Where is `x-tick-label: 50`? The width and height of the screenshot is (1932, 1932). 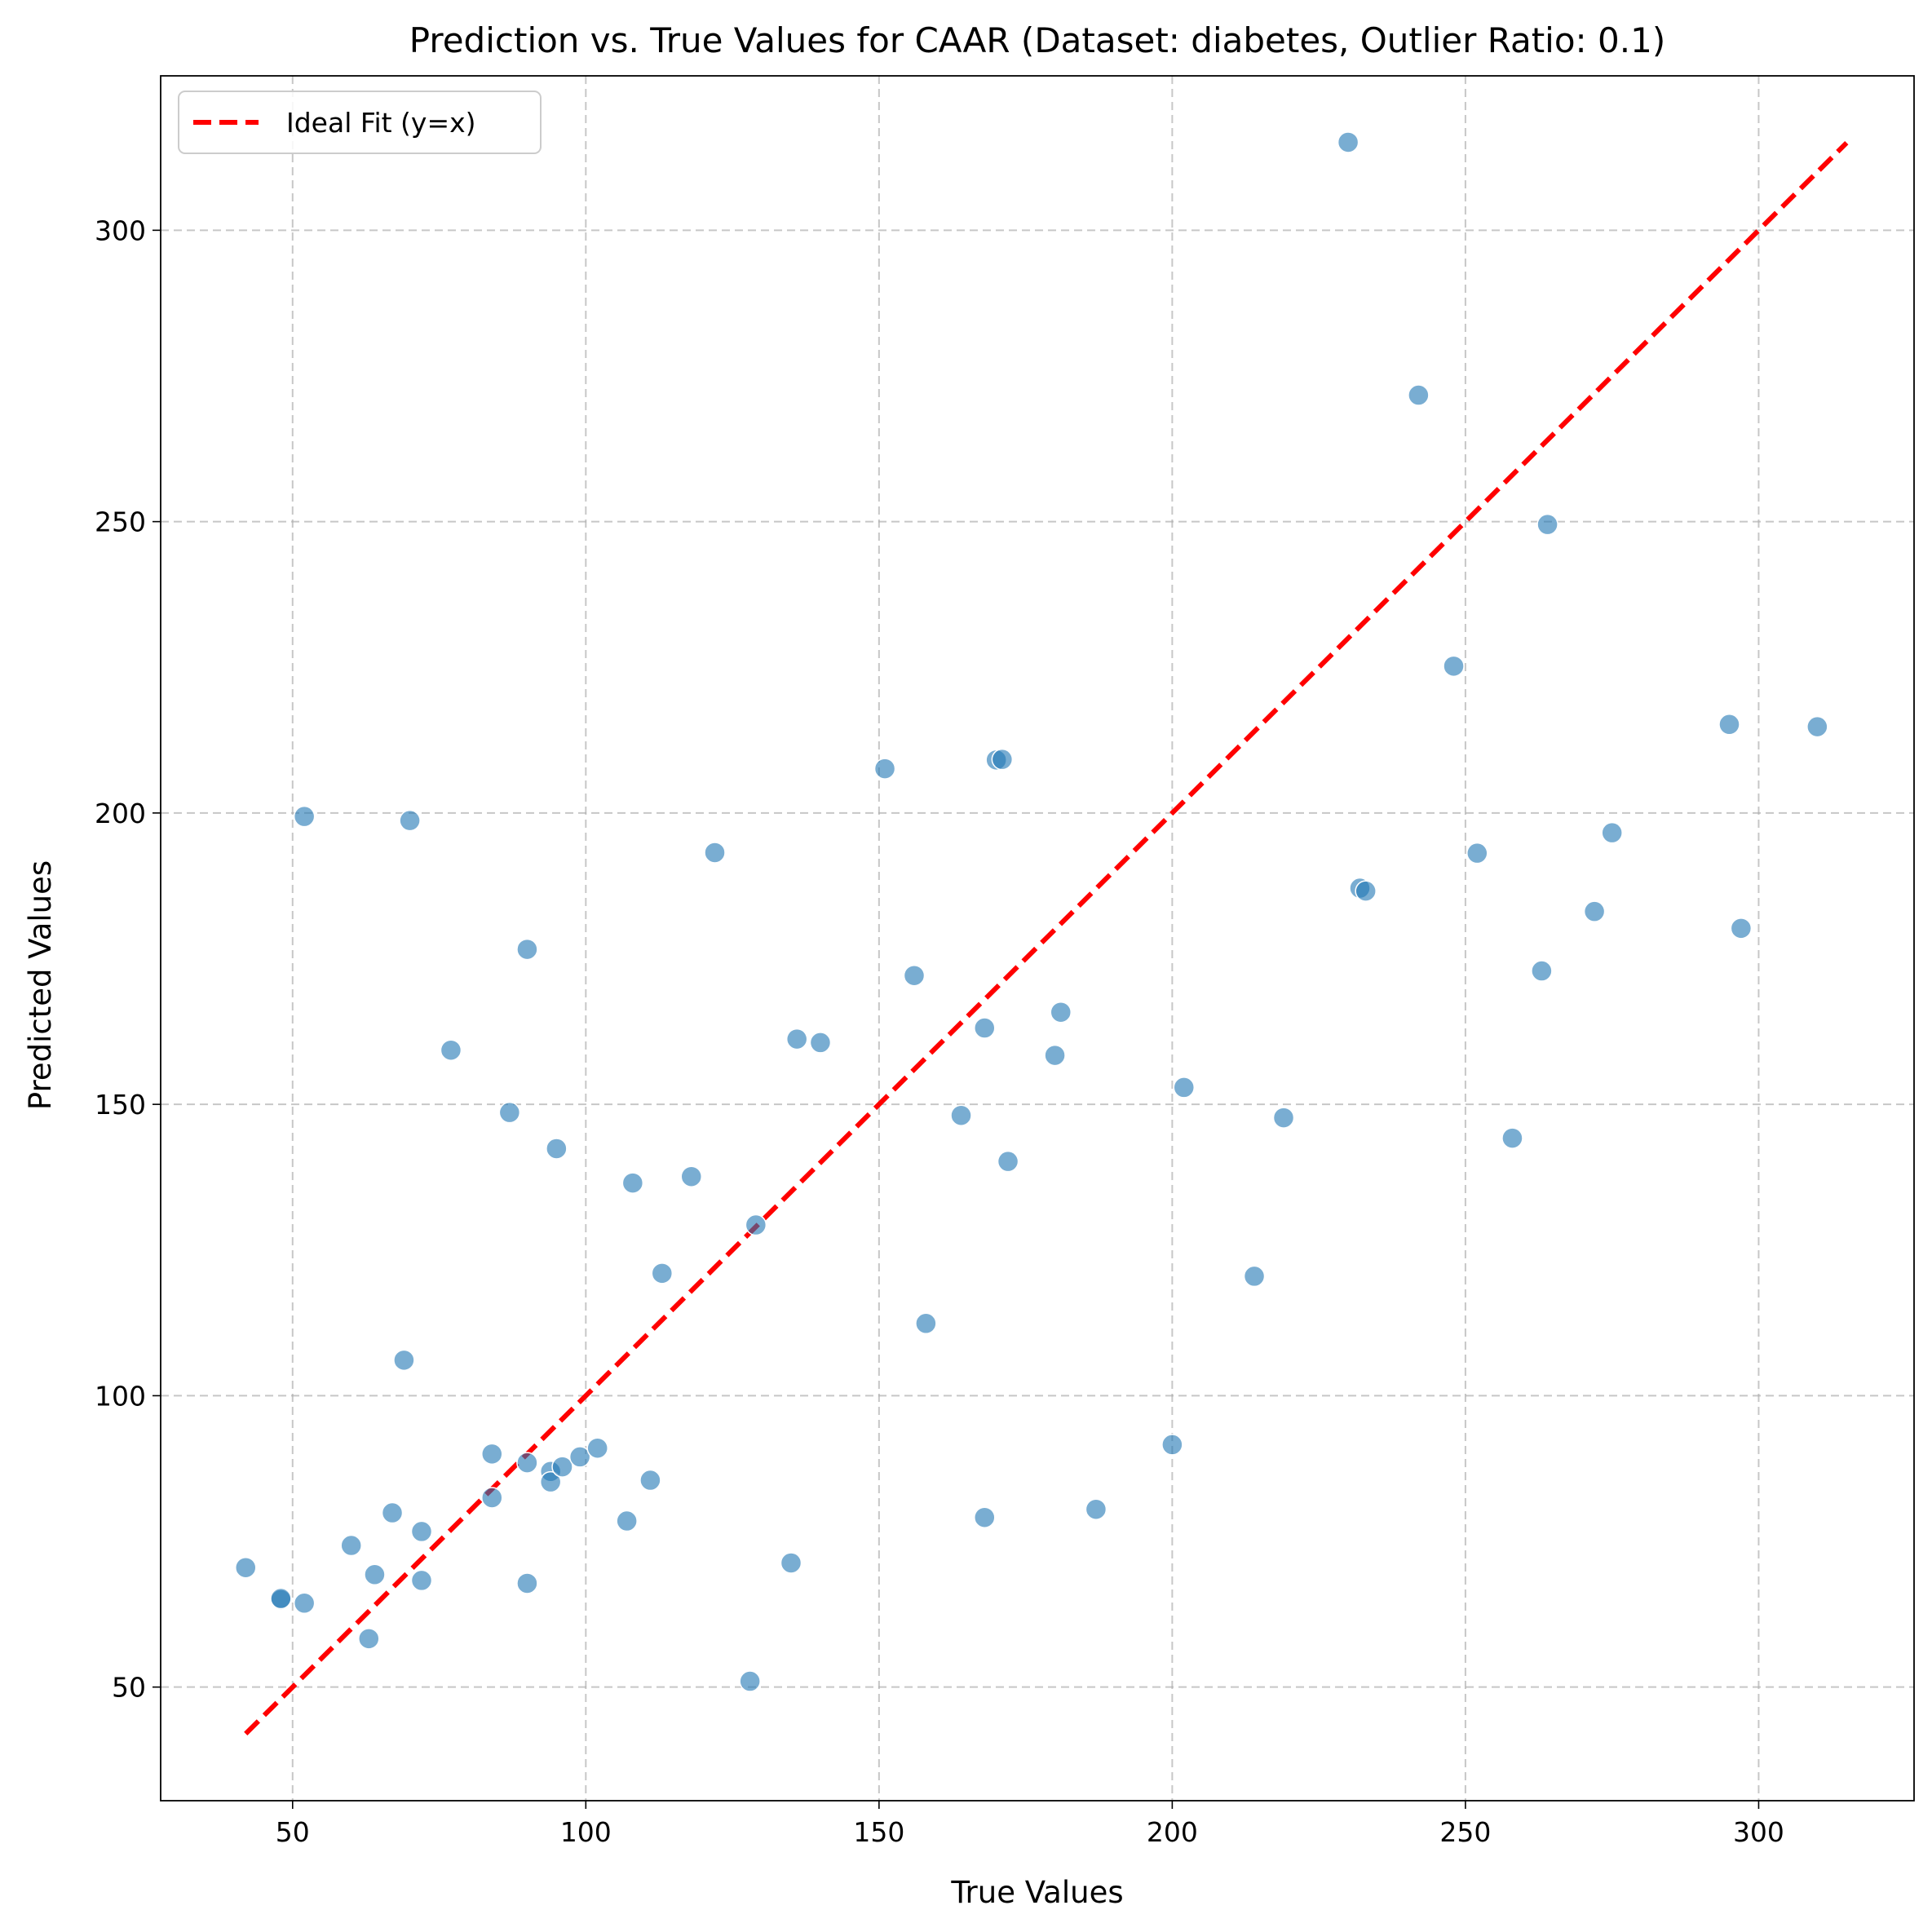 x-tick-label: 50 is located at coordinates (293, 1832).